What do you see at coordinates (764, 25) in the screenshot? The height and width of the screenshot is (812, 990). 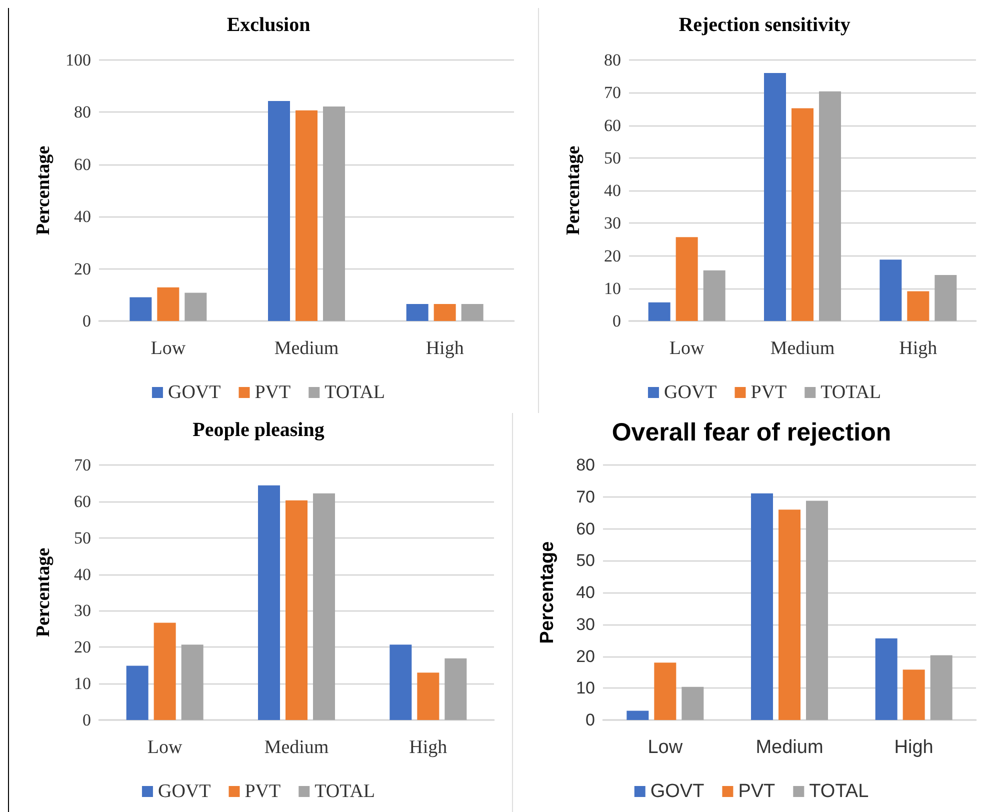 I see `chart-title: Rejection sensitivity` at bounding box center [764, 25].